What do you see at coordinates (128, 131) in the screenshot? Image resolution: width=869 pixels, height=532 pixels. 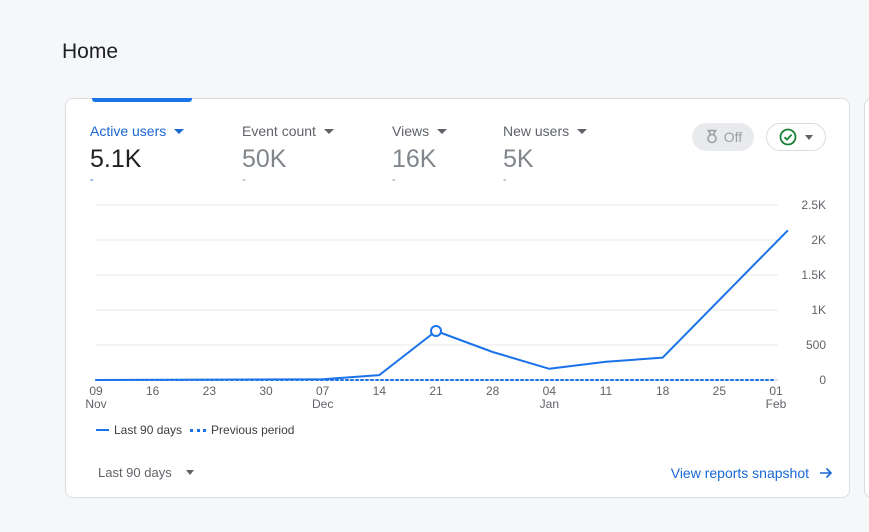 I see `metric-label: Active users` at bounding box center [128, 131].